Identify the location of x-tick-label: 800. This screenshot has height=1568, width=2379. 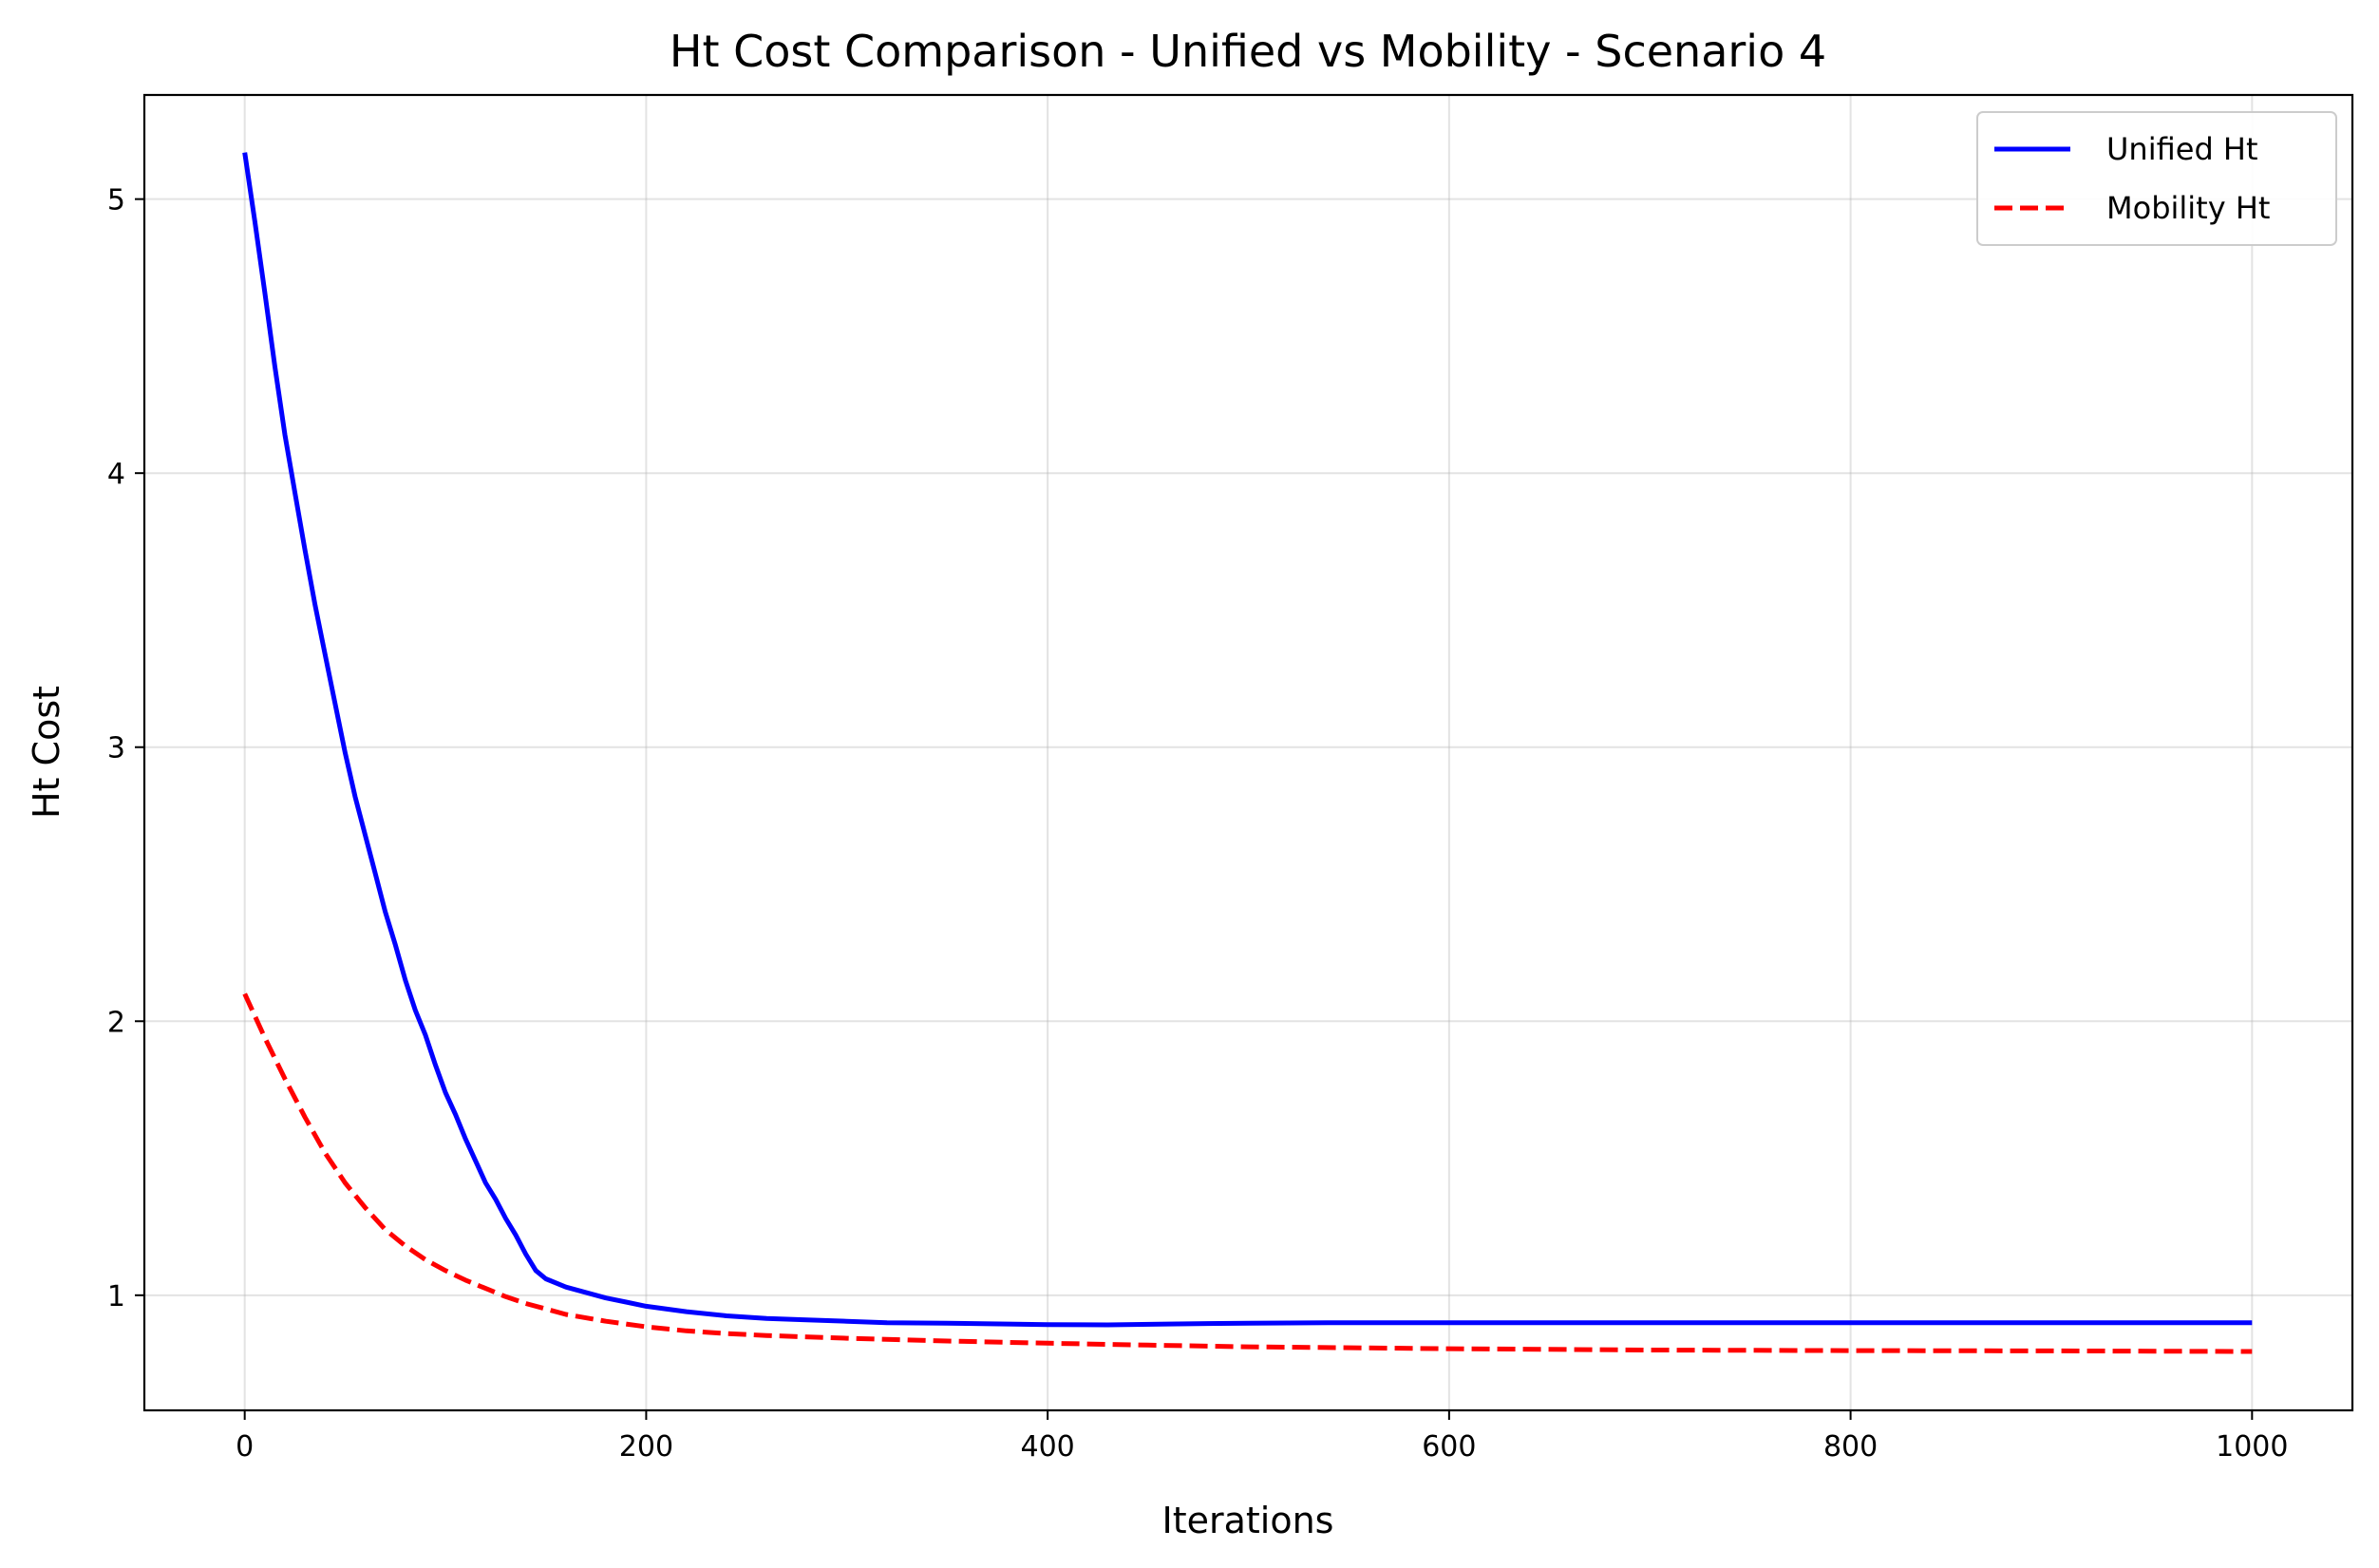
(1850, 1447).